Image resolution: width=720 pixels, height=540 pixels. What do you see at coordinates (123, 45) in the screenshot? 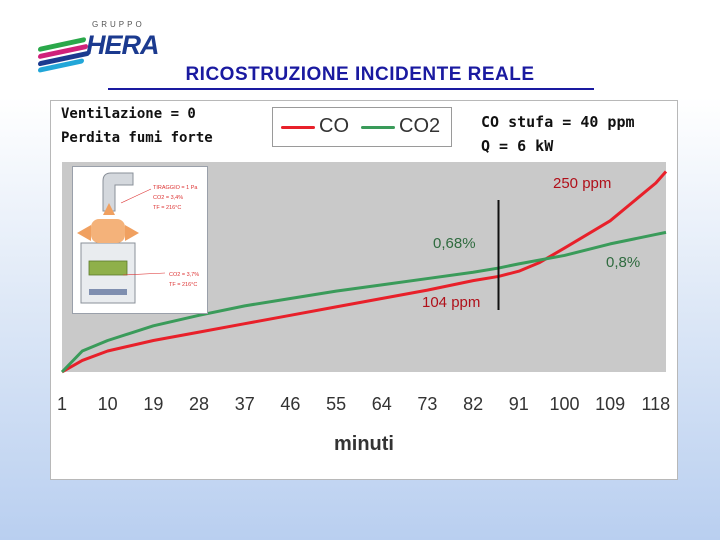
I see `logo-brand-text: HERA` at bounding box center [123, 45].